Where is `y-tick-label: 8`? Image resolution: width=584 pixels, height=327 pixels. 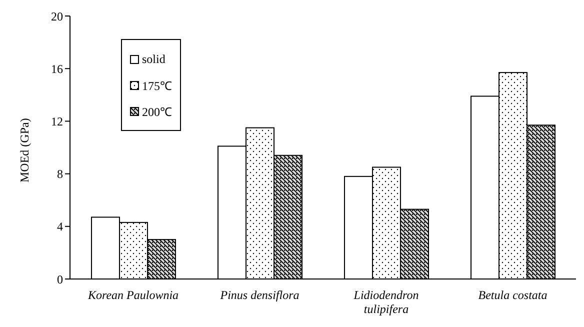
y-tick-label: 8 is located at coordinates (60, 174).